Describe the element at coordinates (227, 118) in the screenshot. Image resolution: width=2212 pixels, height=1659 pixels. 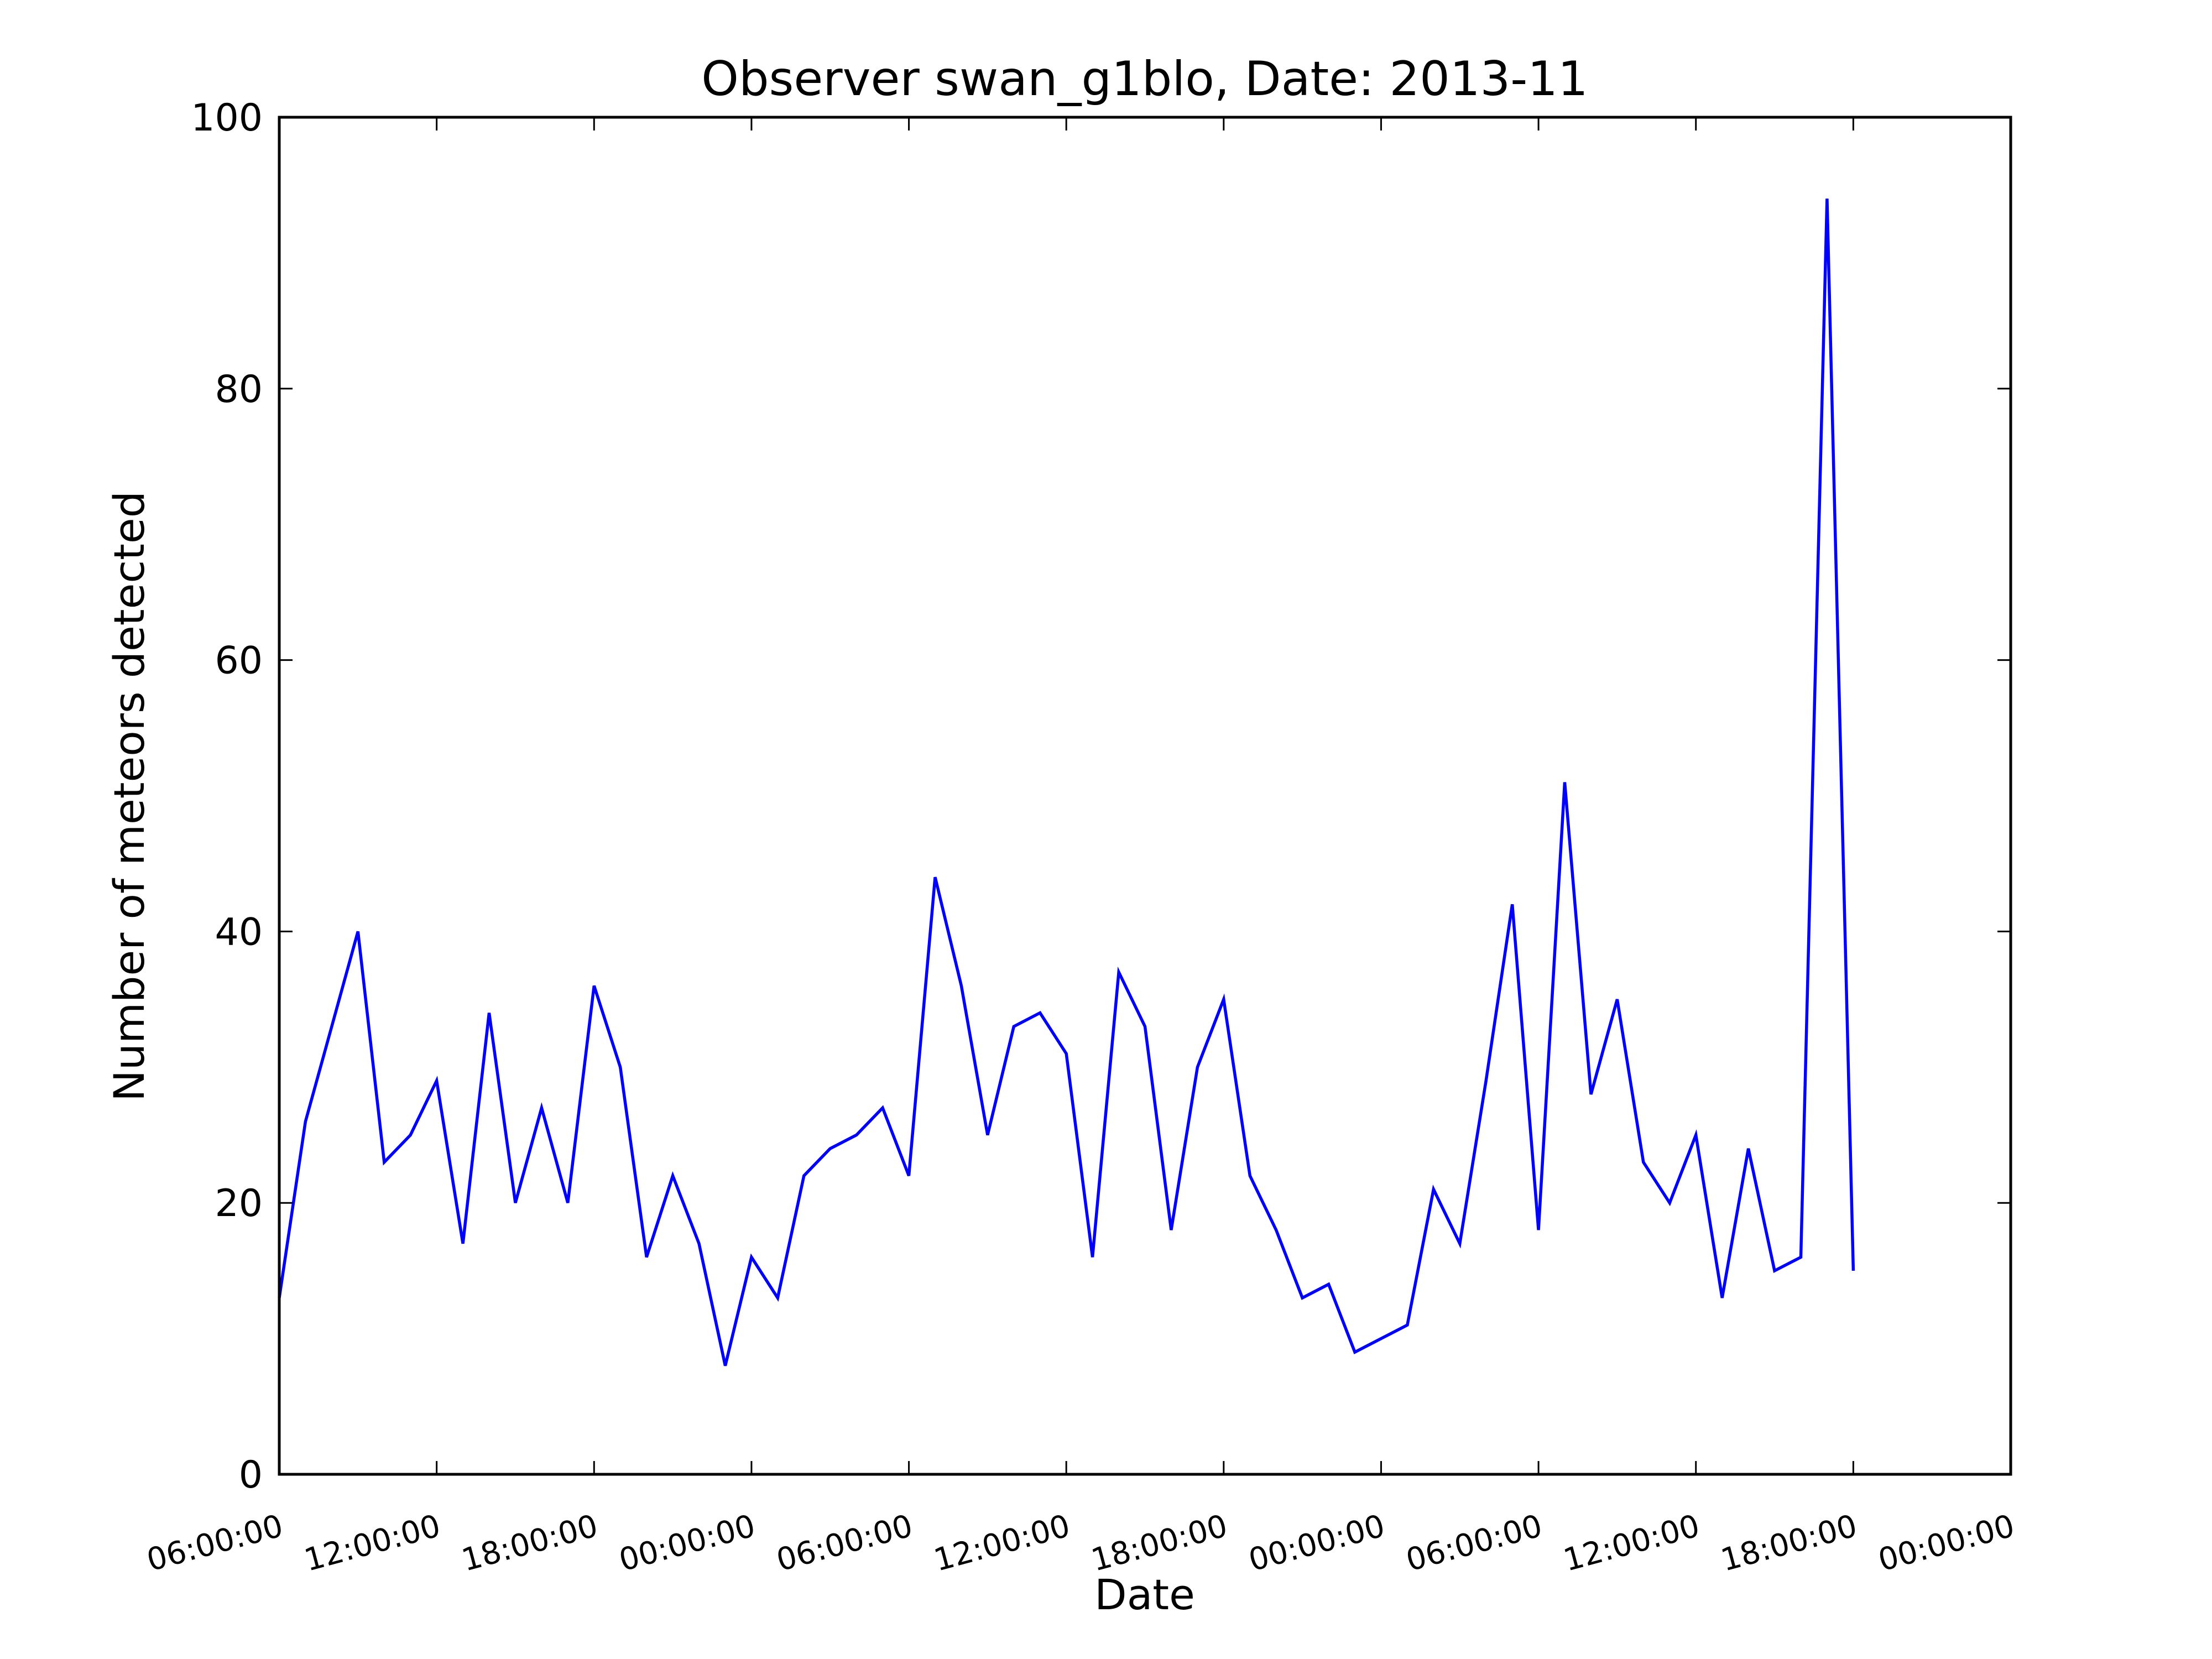
I see `y-tick-label: 100` at that location.